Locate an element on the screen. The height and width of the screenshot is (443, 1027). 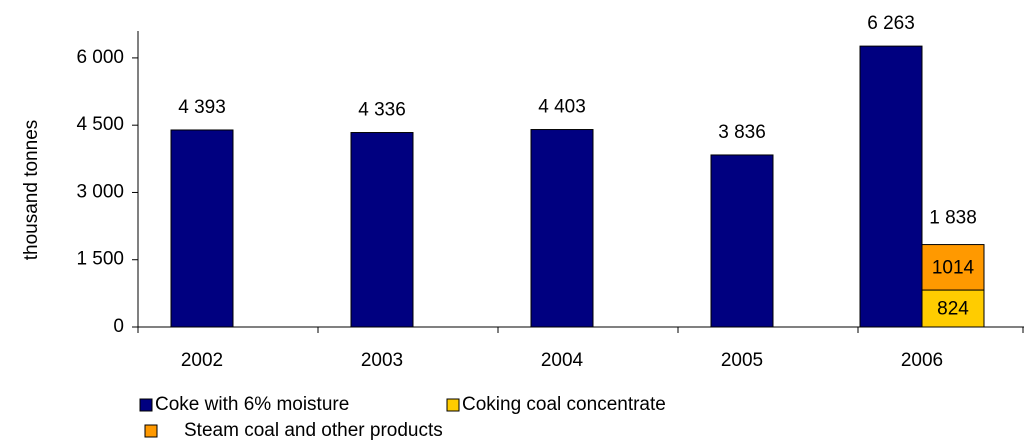
y-tick-label: 6 000 is located at coordinates (100, 57).